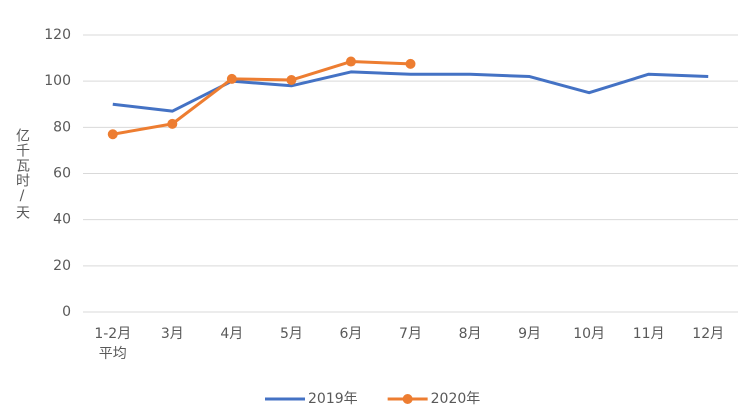  I want to click on y-tick-label: 40, so click(62, 220).